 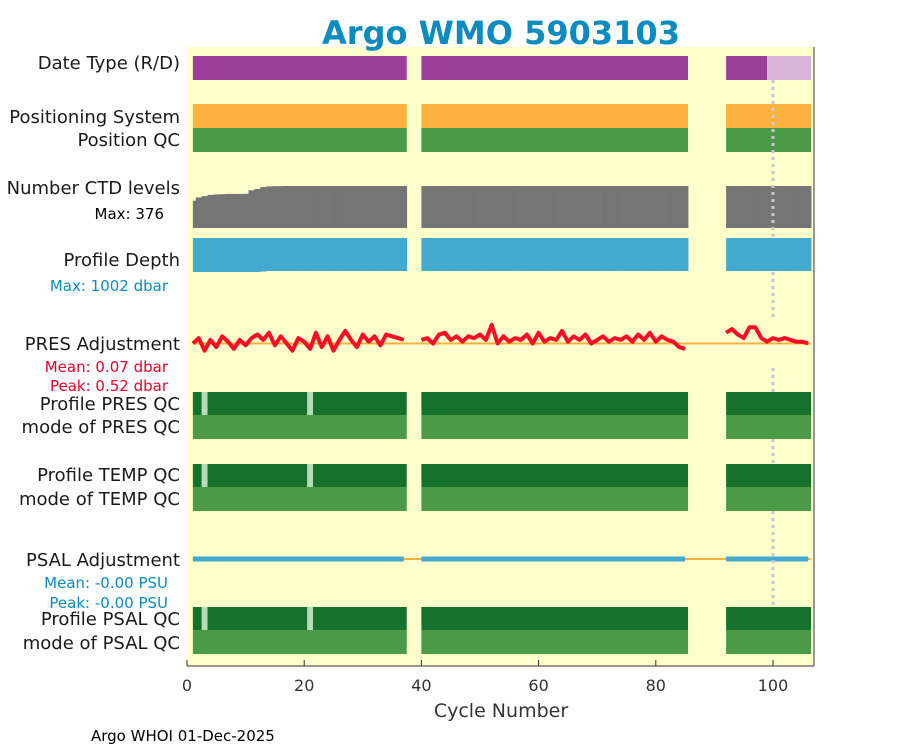 What do you see at coordinates (555, 116) in the screenshot?
I see `positioning_system-bar-segment` at bounding box center [555, 116].